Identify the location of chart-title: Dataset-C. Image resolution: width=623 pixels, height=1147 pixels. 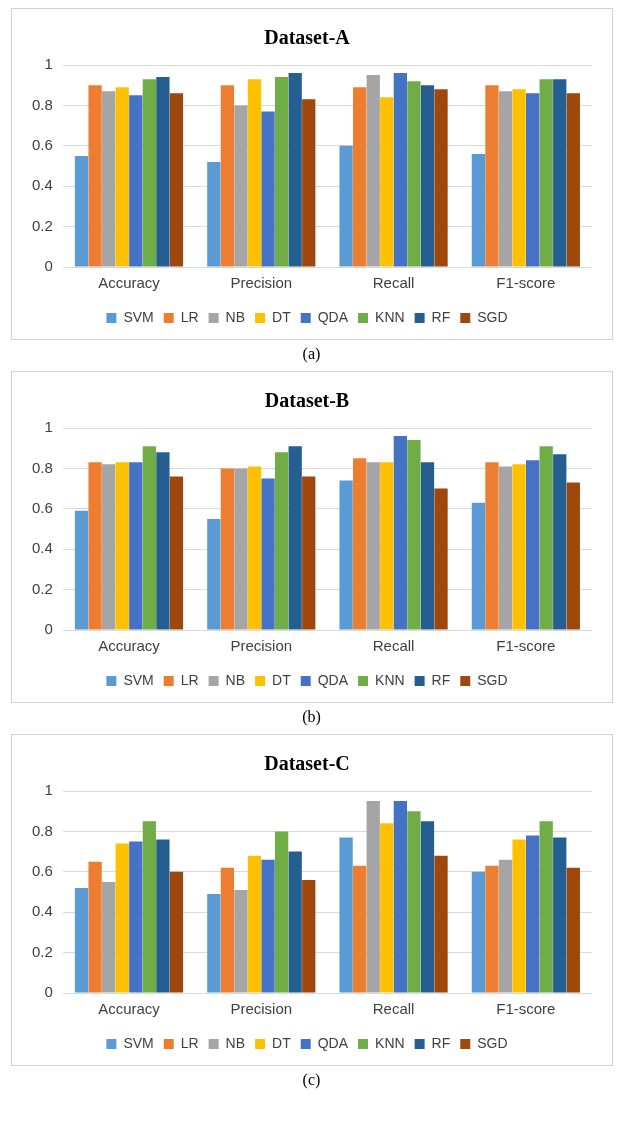
(306, 763).